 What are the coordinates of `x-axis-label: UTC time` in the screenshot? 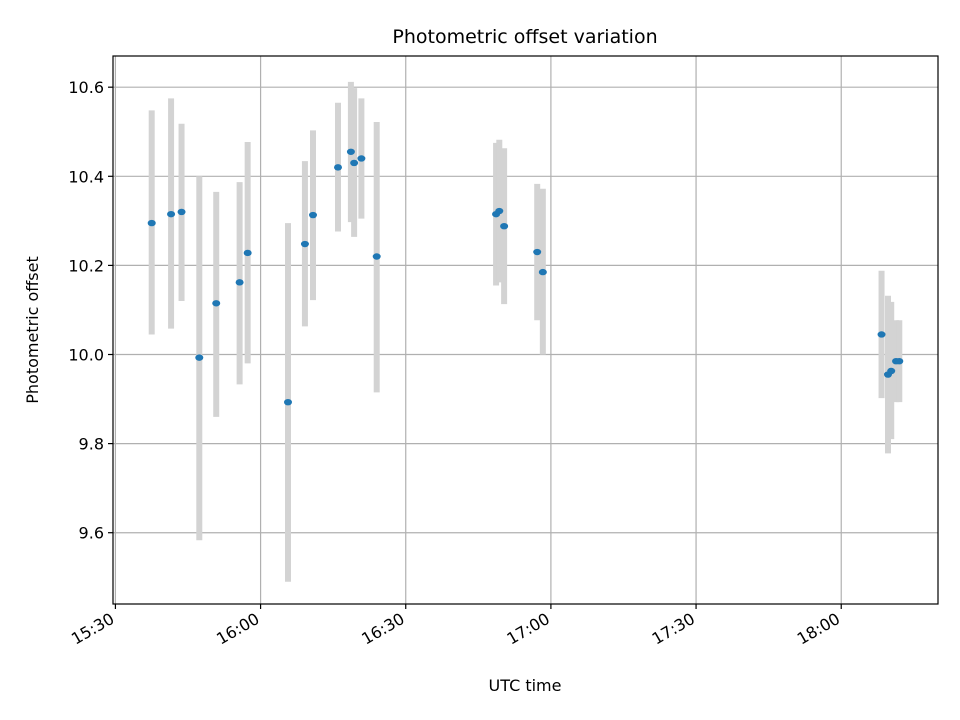 It's located at (525, 685).